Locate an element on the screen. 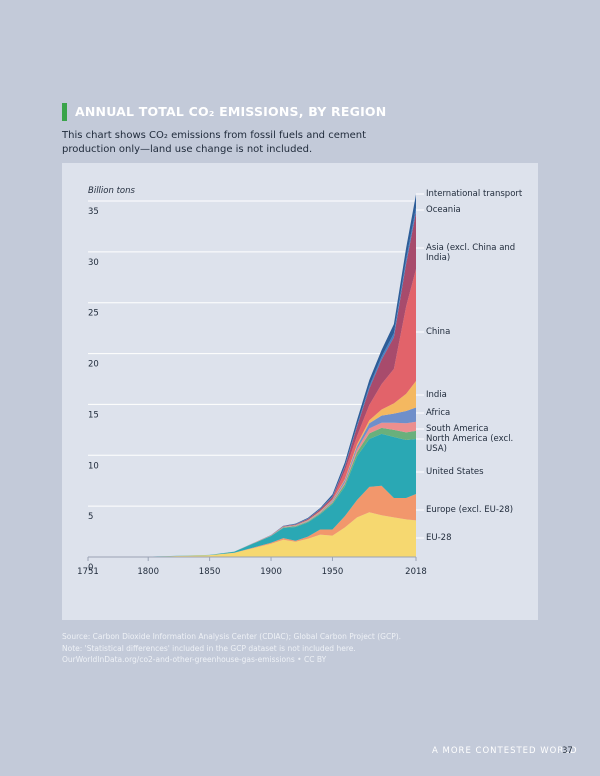 The image size is (600, 776). series-label: China is located at coordinates (438, 332).